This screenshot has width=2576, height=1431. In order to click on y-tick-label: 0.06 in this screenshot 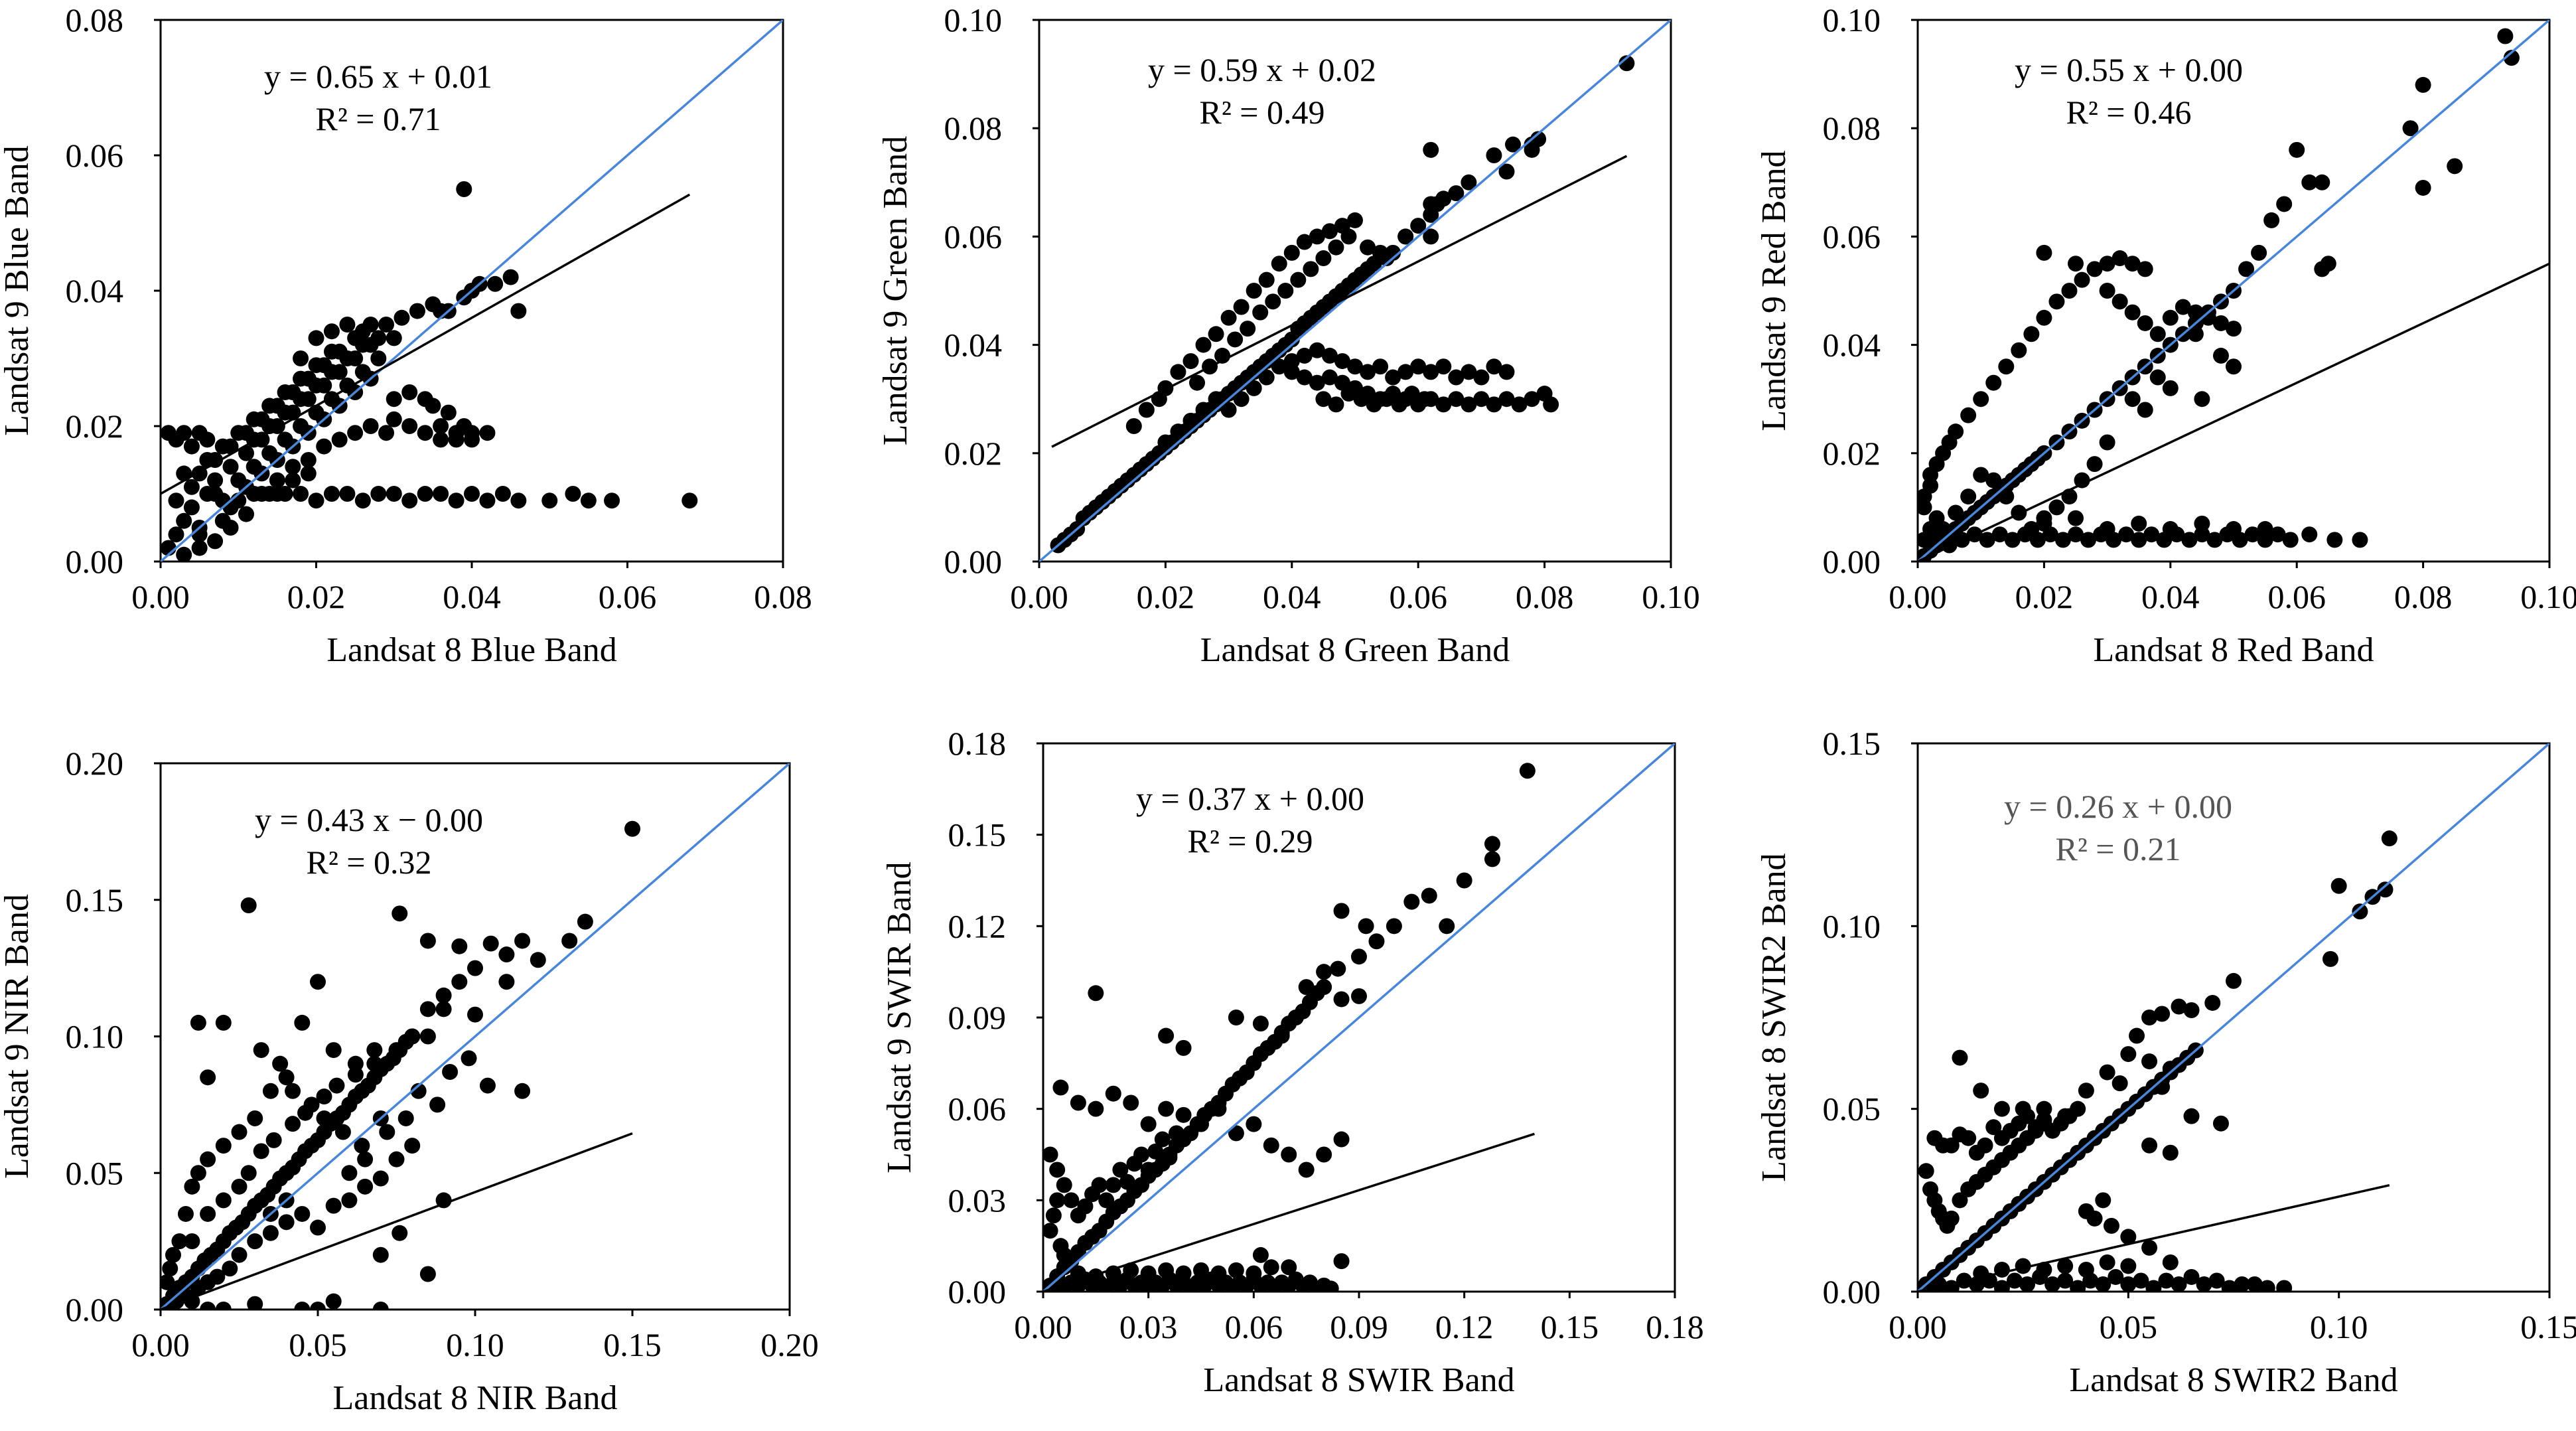, I will do `click(1852, 236)`.